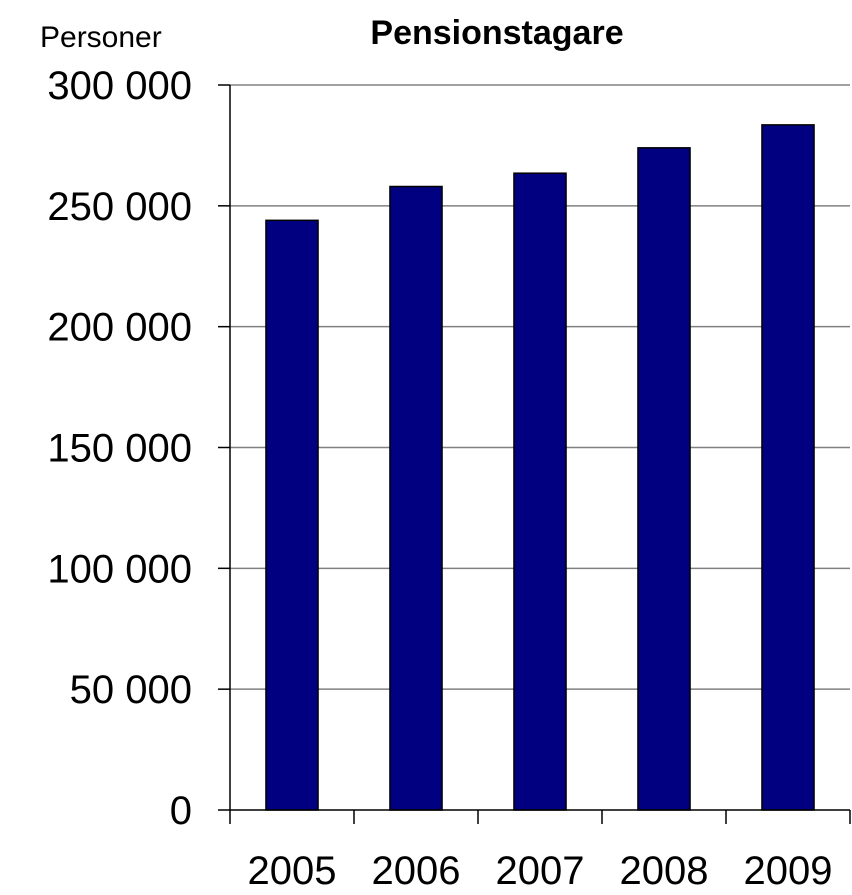 The width and height of the screenshot is (852, 895). Describe the element at coordinates (101, 37) in the screenshot. I see `y-axis-unit-label: Personer` at that location.